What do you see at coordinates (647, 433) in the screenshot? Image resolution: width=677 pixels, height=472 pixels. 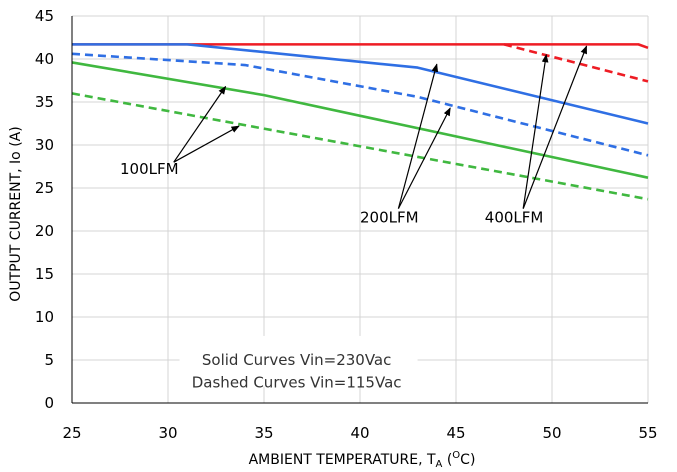 I see `x-tick-label: 55` at bounding box center [647, 433].